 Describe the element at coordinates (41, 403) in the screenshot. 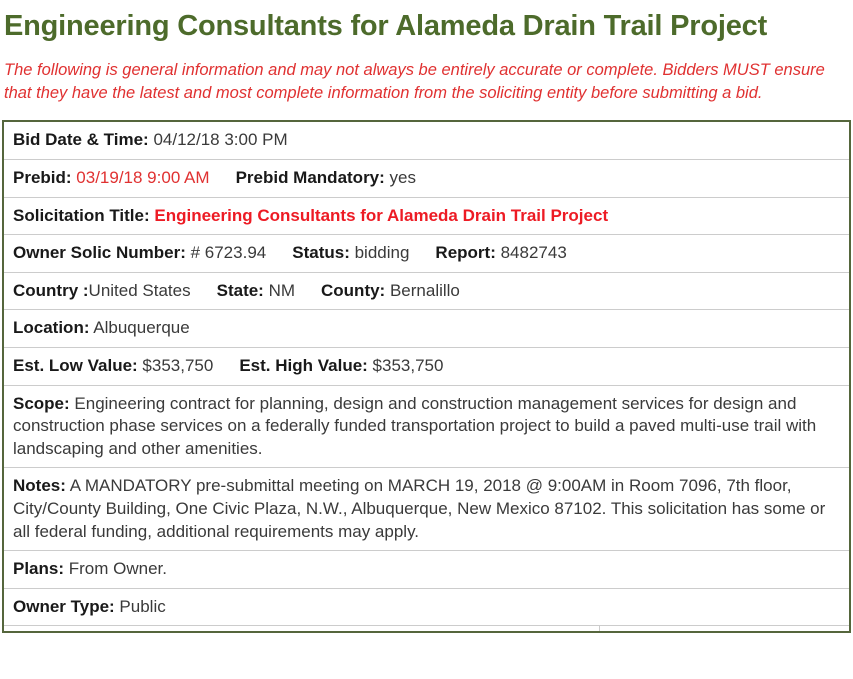

I see `field-label: Scope:` at that location.